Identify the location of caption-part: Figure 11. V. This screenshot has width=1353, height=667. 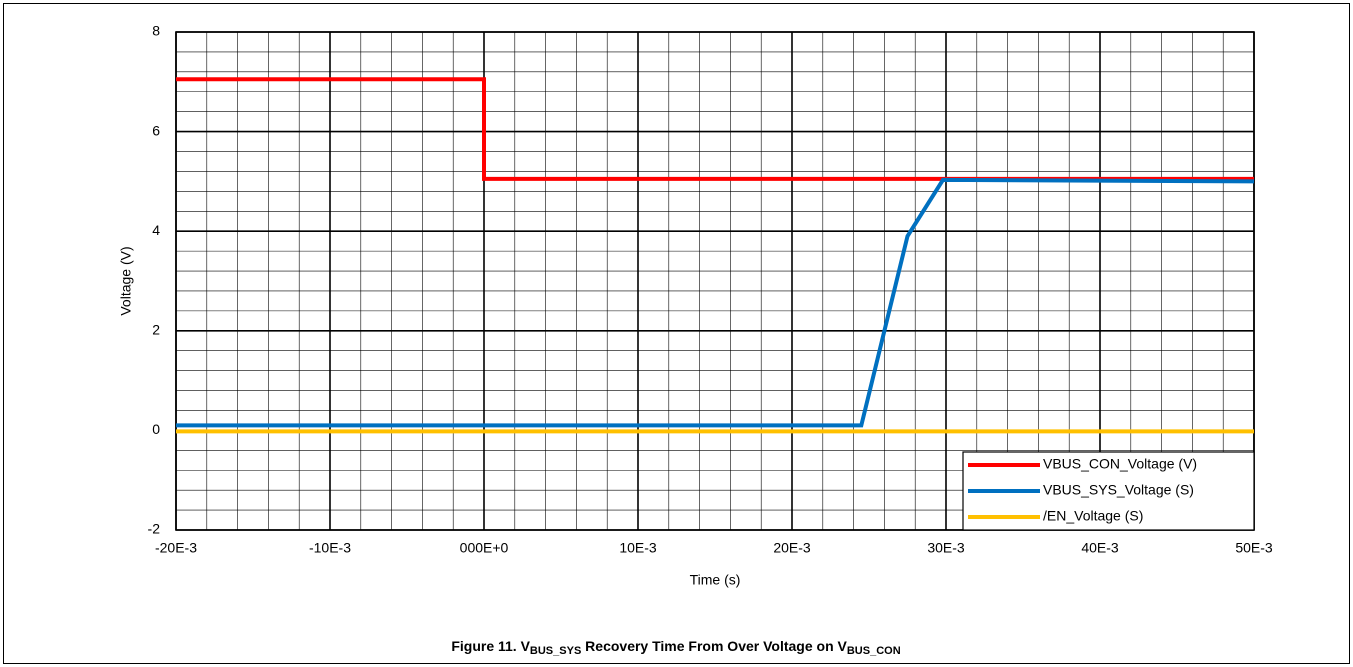
(490, 646).